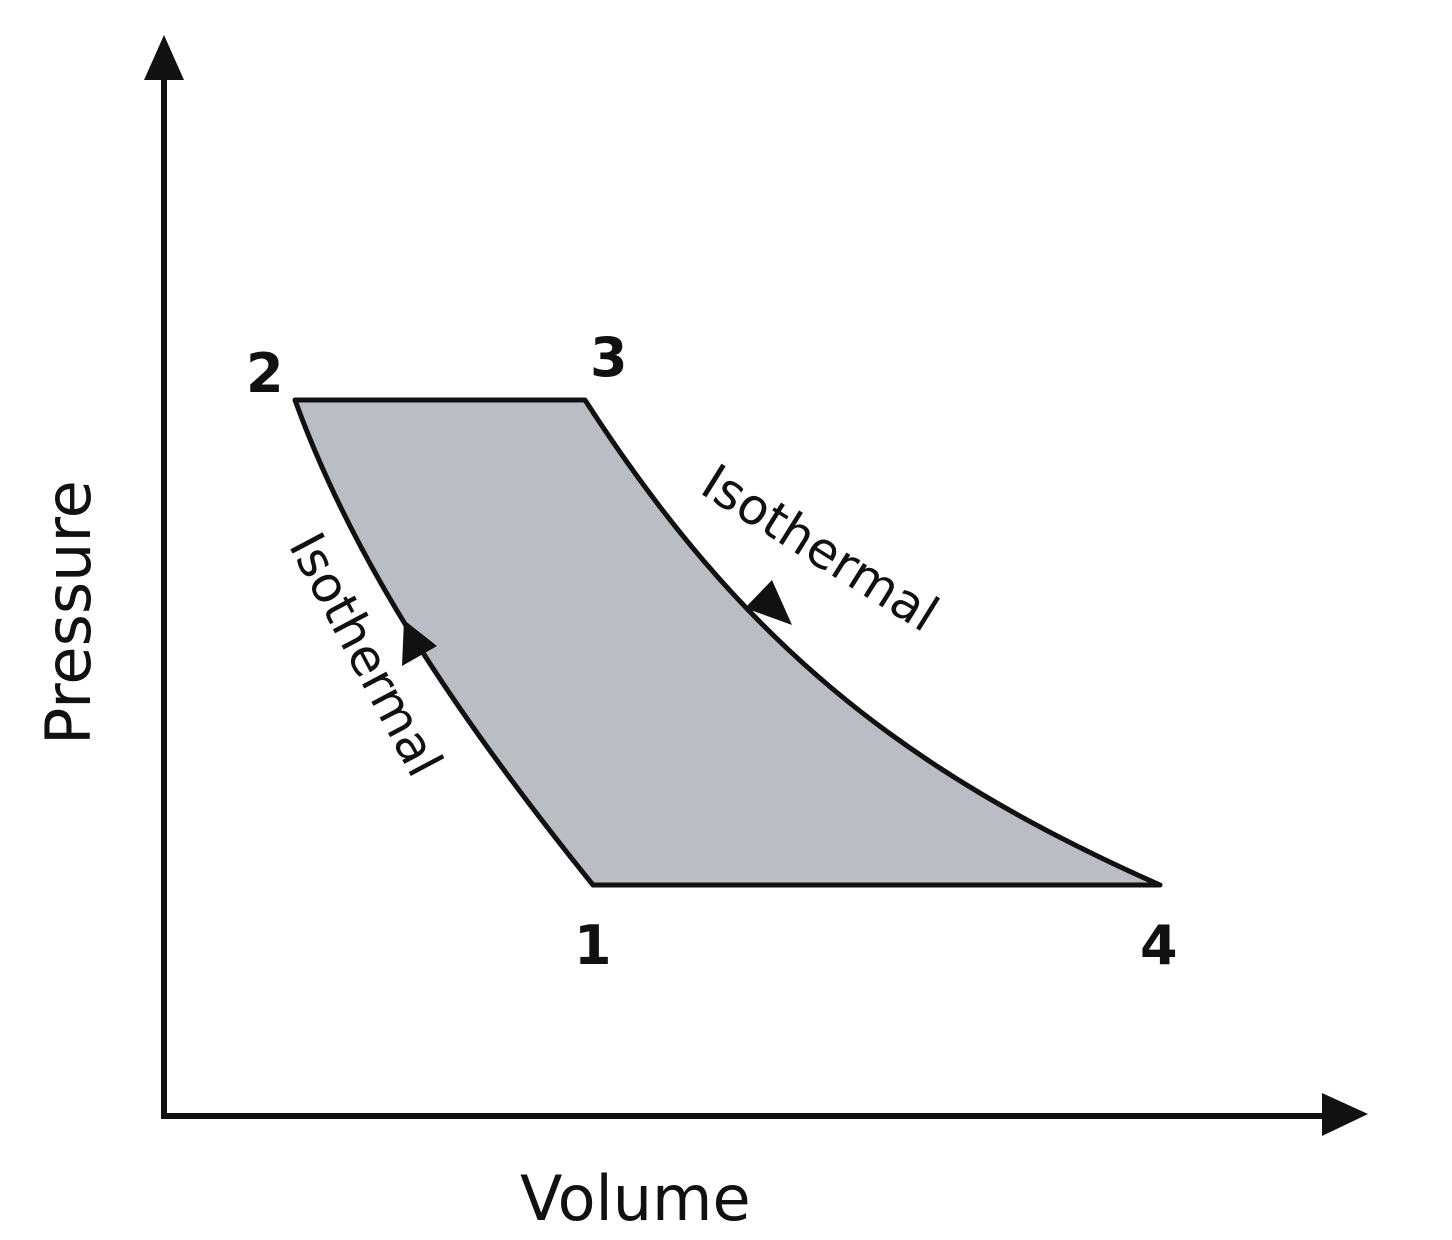  What do you see at coordinates (164, 57) in the screenshot?
I see `y-axis-arrowhead` at bounding box center [164, 57].